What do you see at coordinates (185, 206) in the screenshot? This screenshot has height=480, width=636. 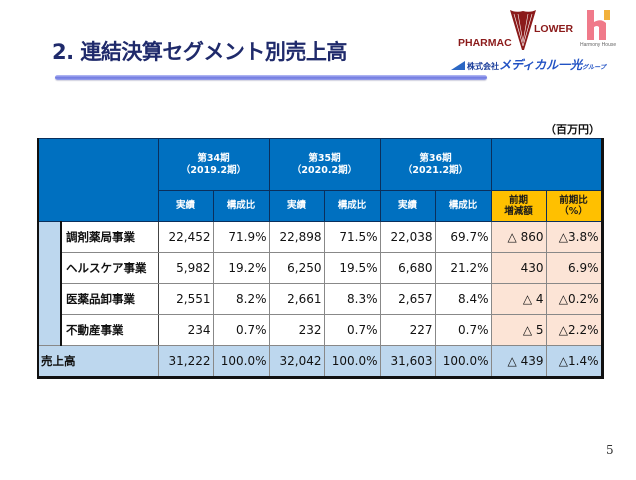 I see `col-actual-34: 実績` at bounding box center [185, 206].